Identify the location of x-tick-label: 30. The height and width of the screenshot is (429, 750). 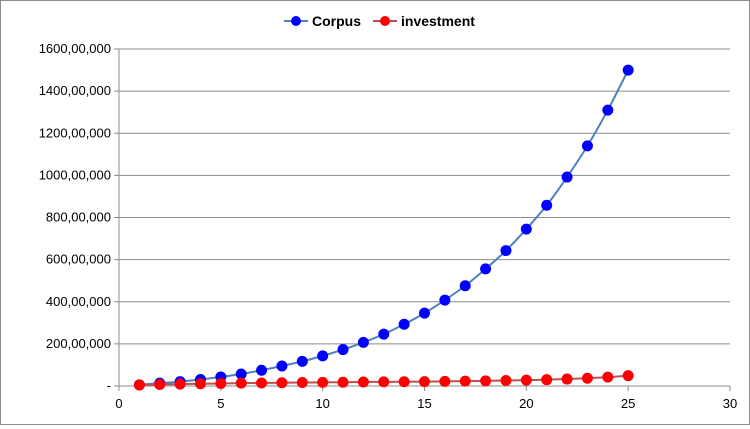
(730, 403).